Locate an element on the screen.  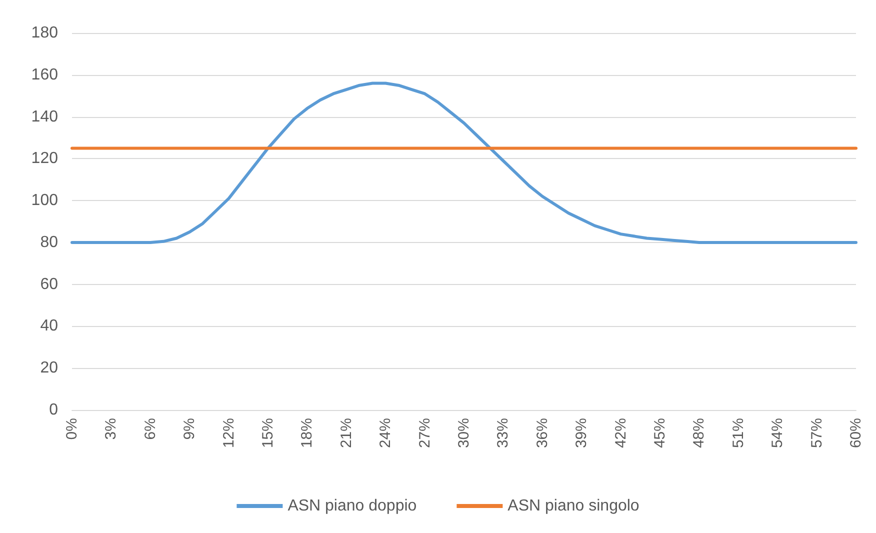
x-tick-label: 45% is located at coordinates (660, 433).